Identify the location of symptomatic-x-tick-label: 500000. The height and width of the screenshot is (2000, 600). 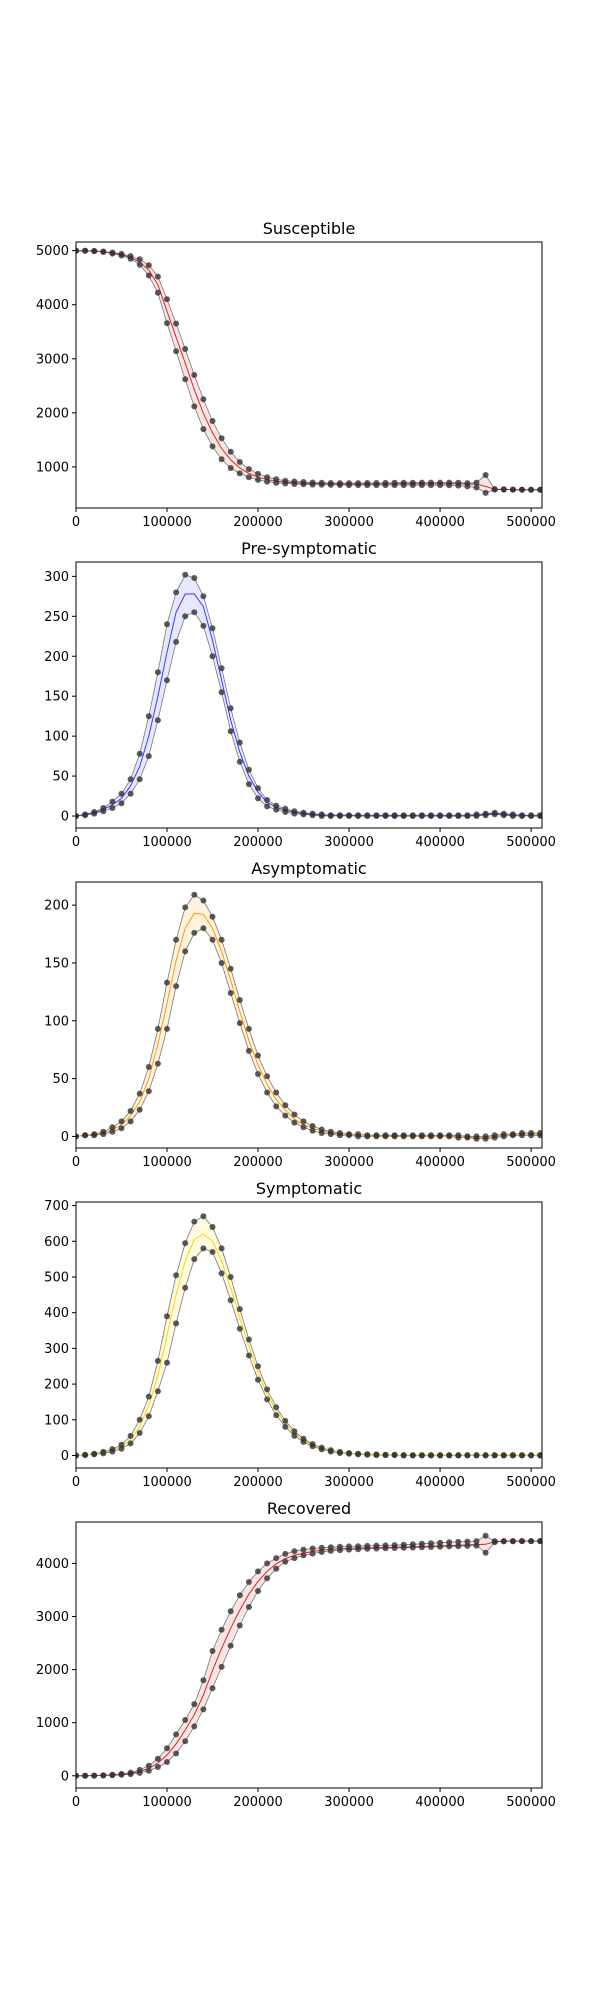
(531, 1482).